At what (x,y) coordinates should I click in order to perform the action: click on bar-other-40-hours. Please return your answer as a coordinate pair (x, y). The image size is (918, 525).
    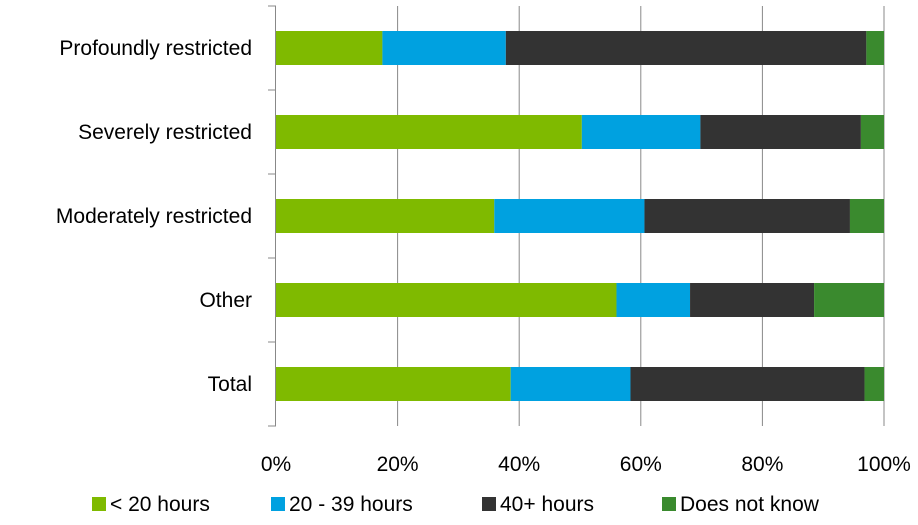
    Looking at the image, I should click on (752, 300).